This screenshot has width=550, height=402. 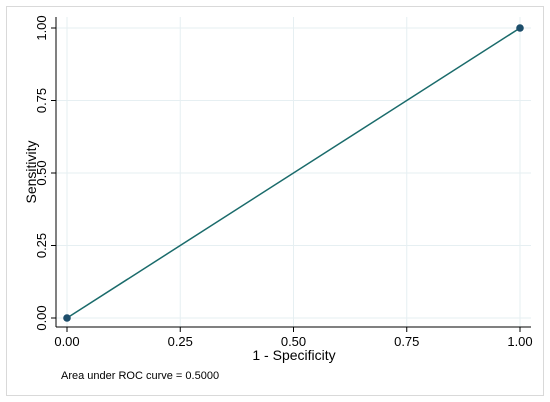 I want to click on auc-annotation: Area under ROC curve = 0.5000, so click(x=140, y=376).